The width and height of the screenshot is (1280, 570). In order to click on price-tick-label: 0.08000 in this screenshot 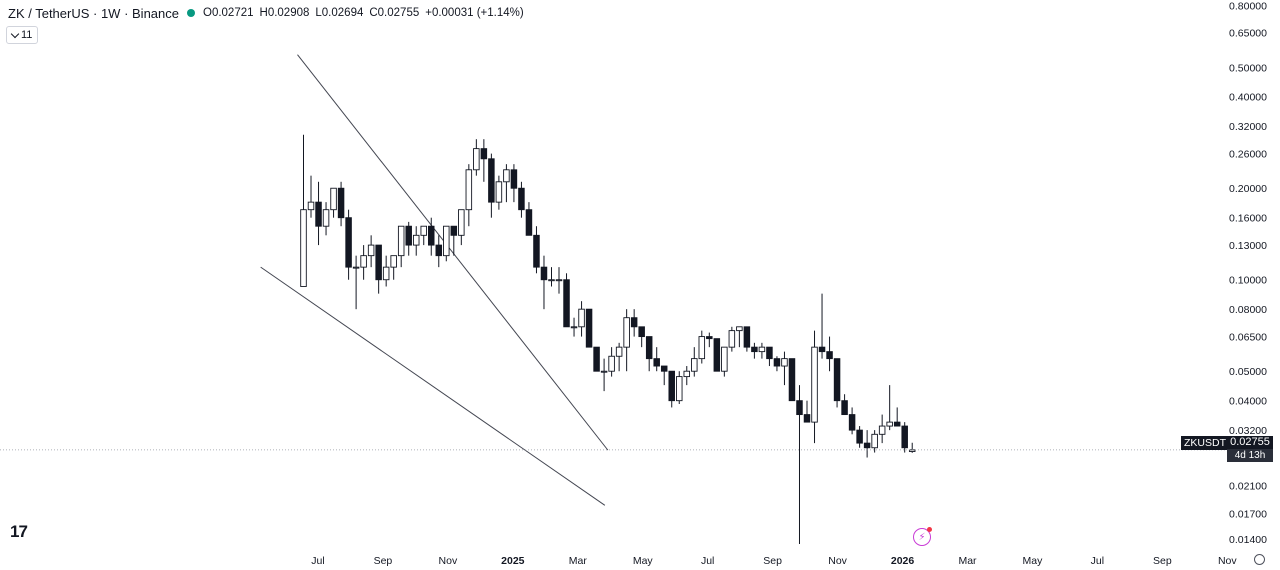, I will do `click(1248, 310)`.